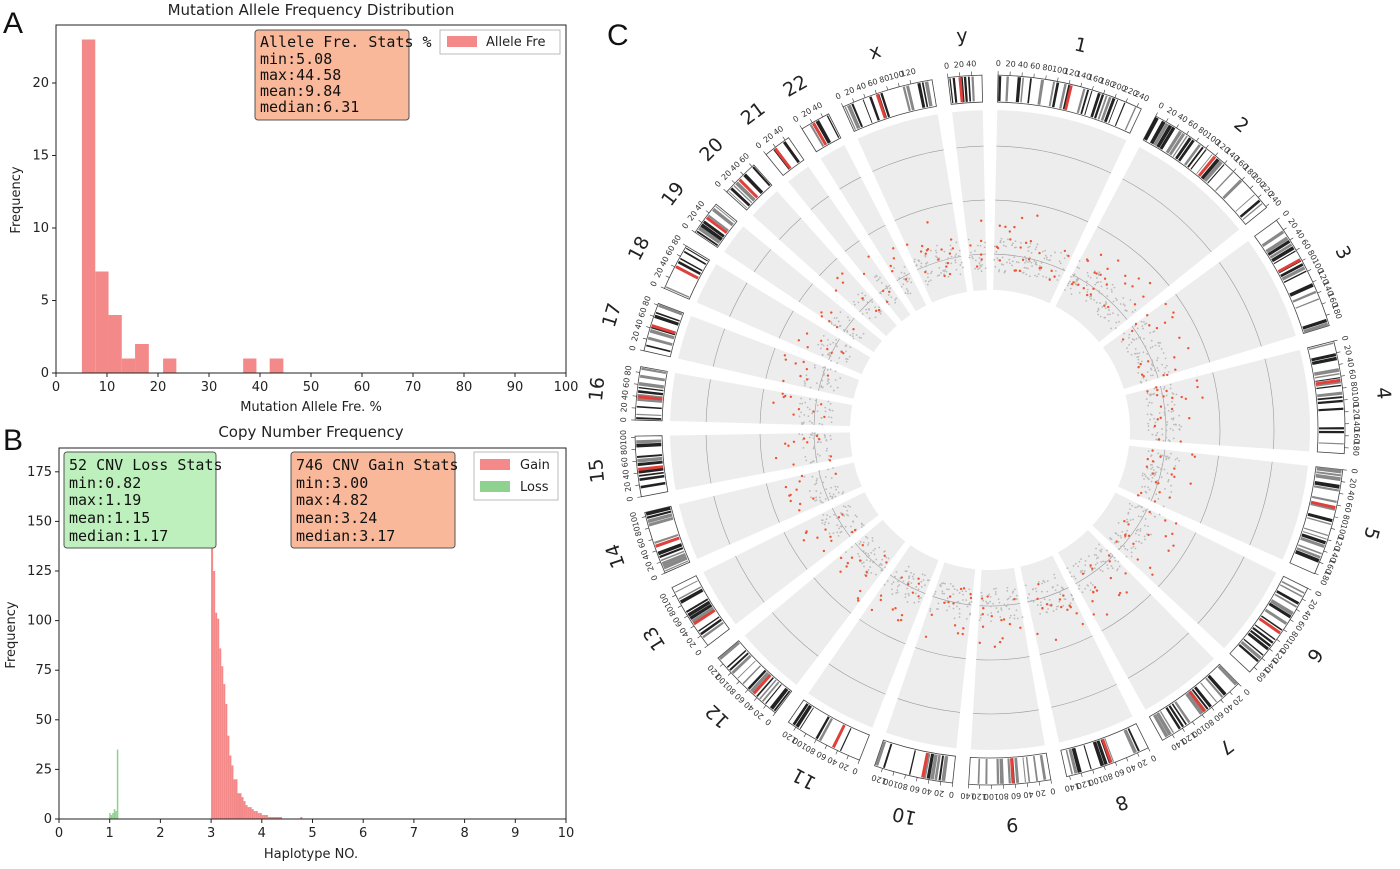 Image resolution: width=1400 pixels, height=869 pixels. What do you see at coordinates (806, 533) in the screenshot?
I see `chr-13-gain-point` at bounding box center [806, 533].